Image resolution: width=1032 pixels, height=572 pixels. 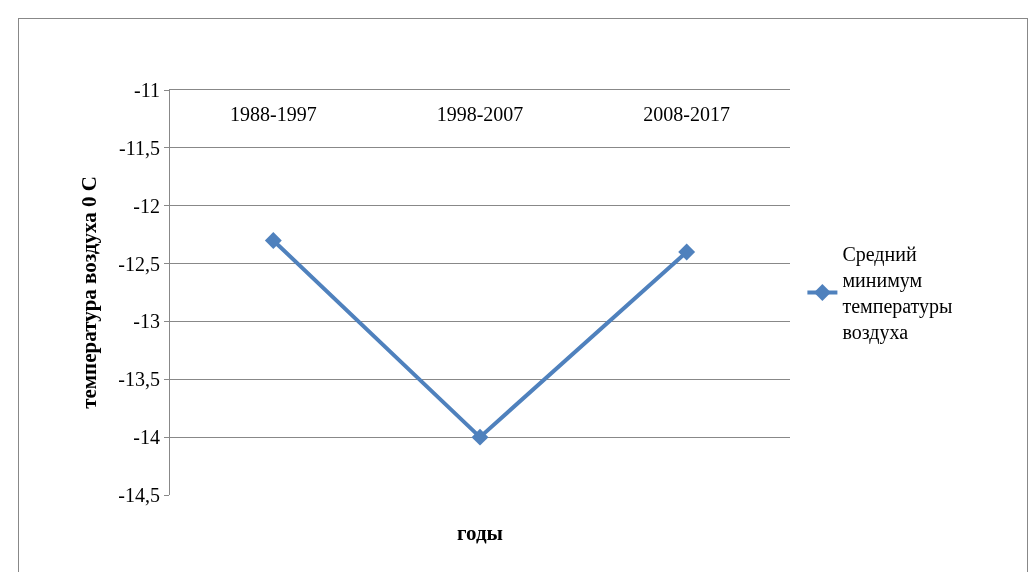 I want to click on legend-label: Средний минимум температуры воздуха, so click(x=897, y=294).